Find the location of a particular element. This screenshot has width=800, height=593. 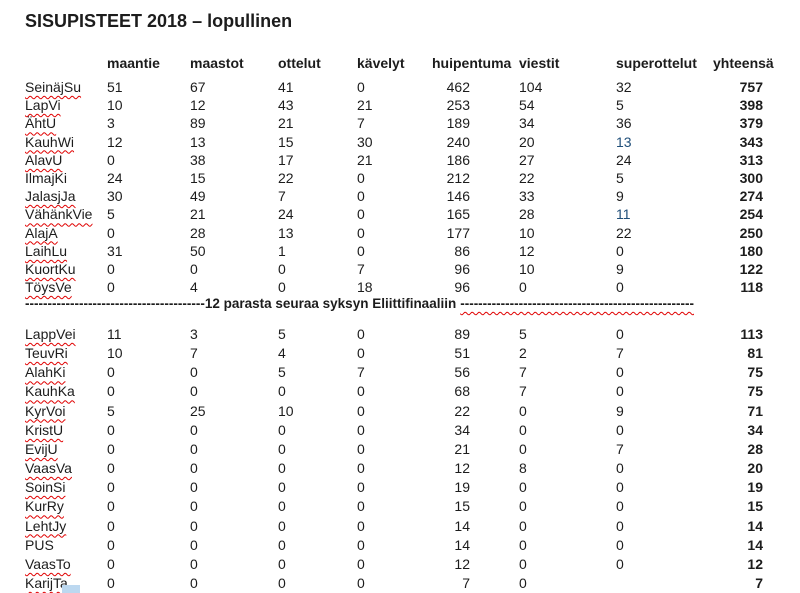

stat-huipentuma: 22 is located at coordinates (462, 410).